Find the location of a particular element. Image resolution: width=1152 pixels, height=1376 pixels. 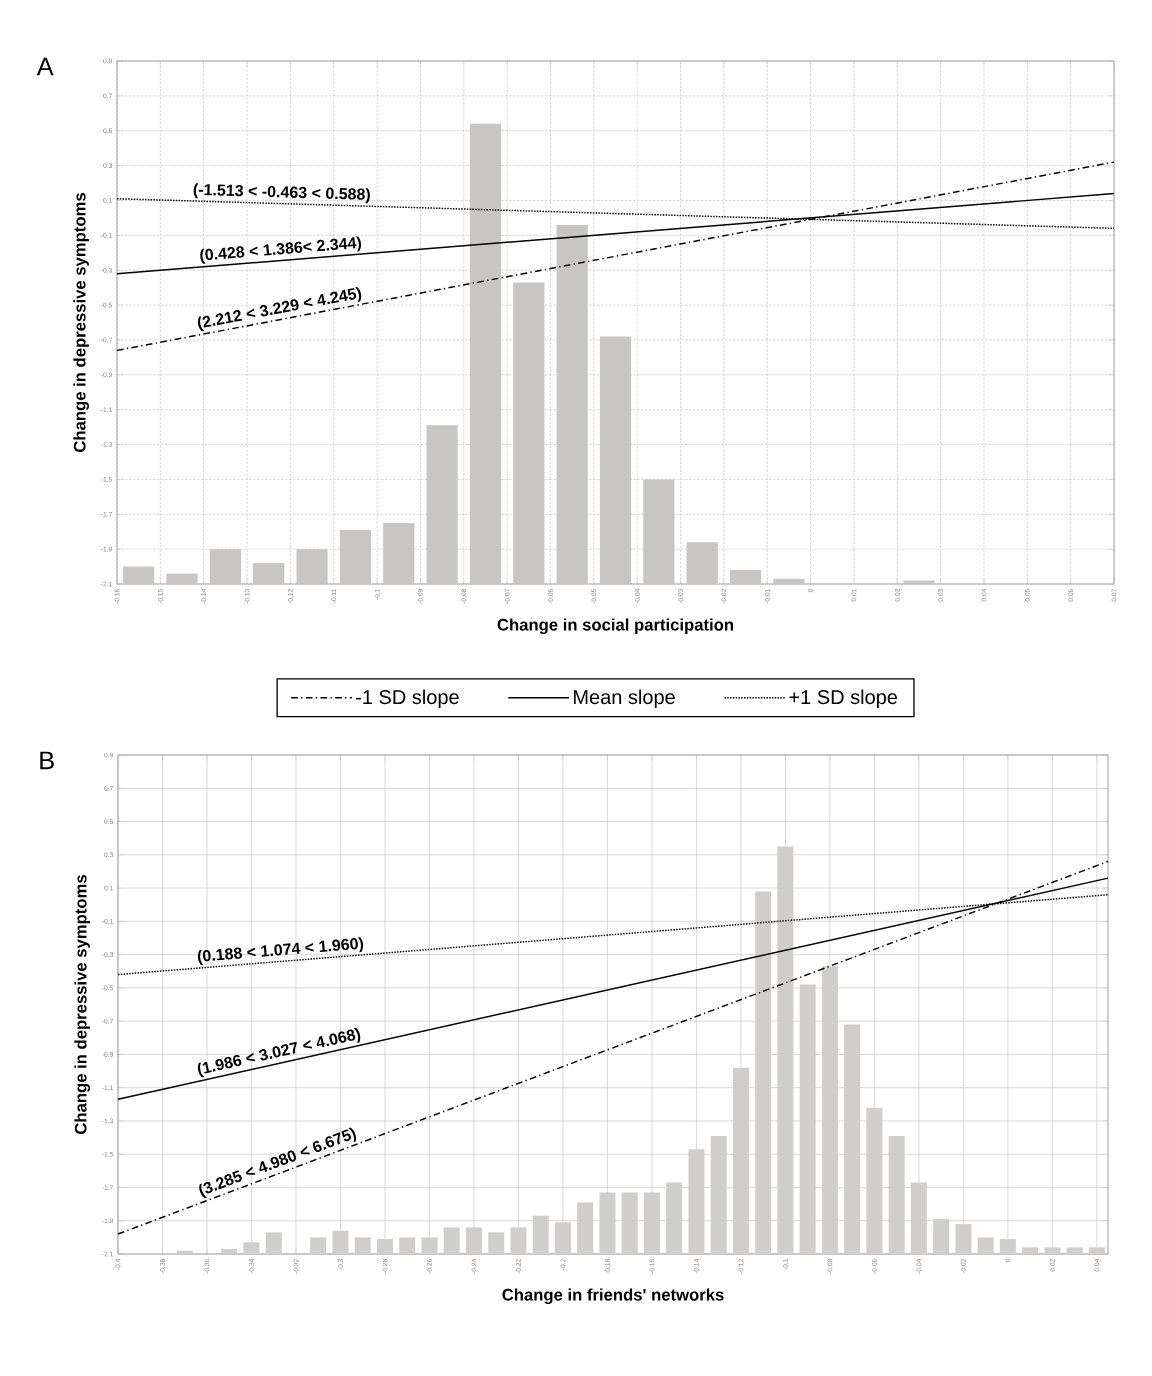

annotation: (-1.513 < -0.463 < 0.588) is located at coordinates (281, 193).